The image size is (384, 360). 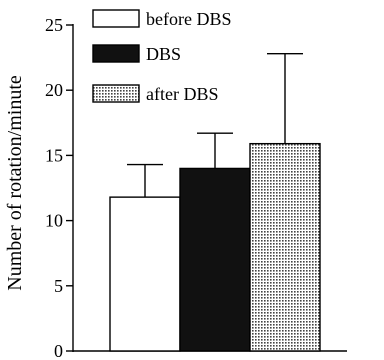 I want to click on legend-label: before DBS, so click(x=188, y=19).